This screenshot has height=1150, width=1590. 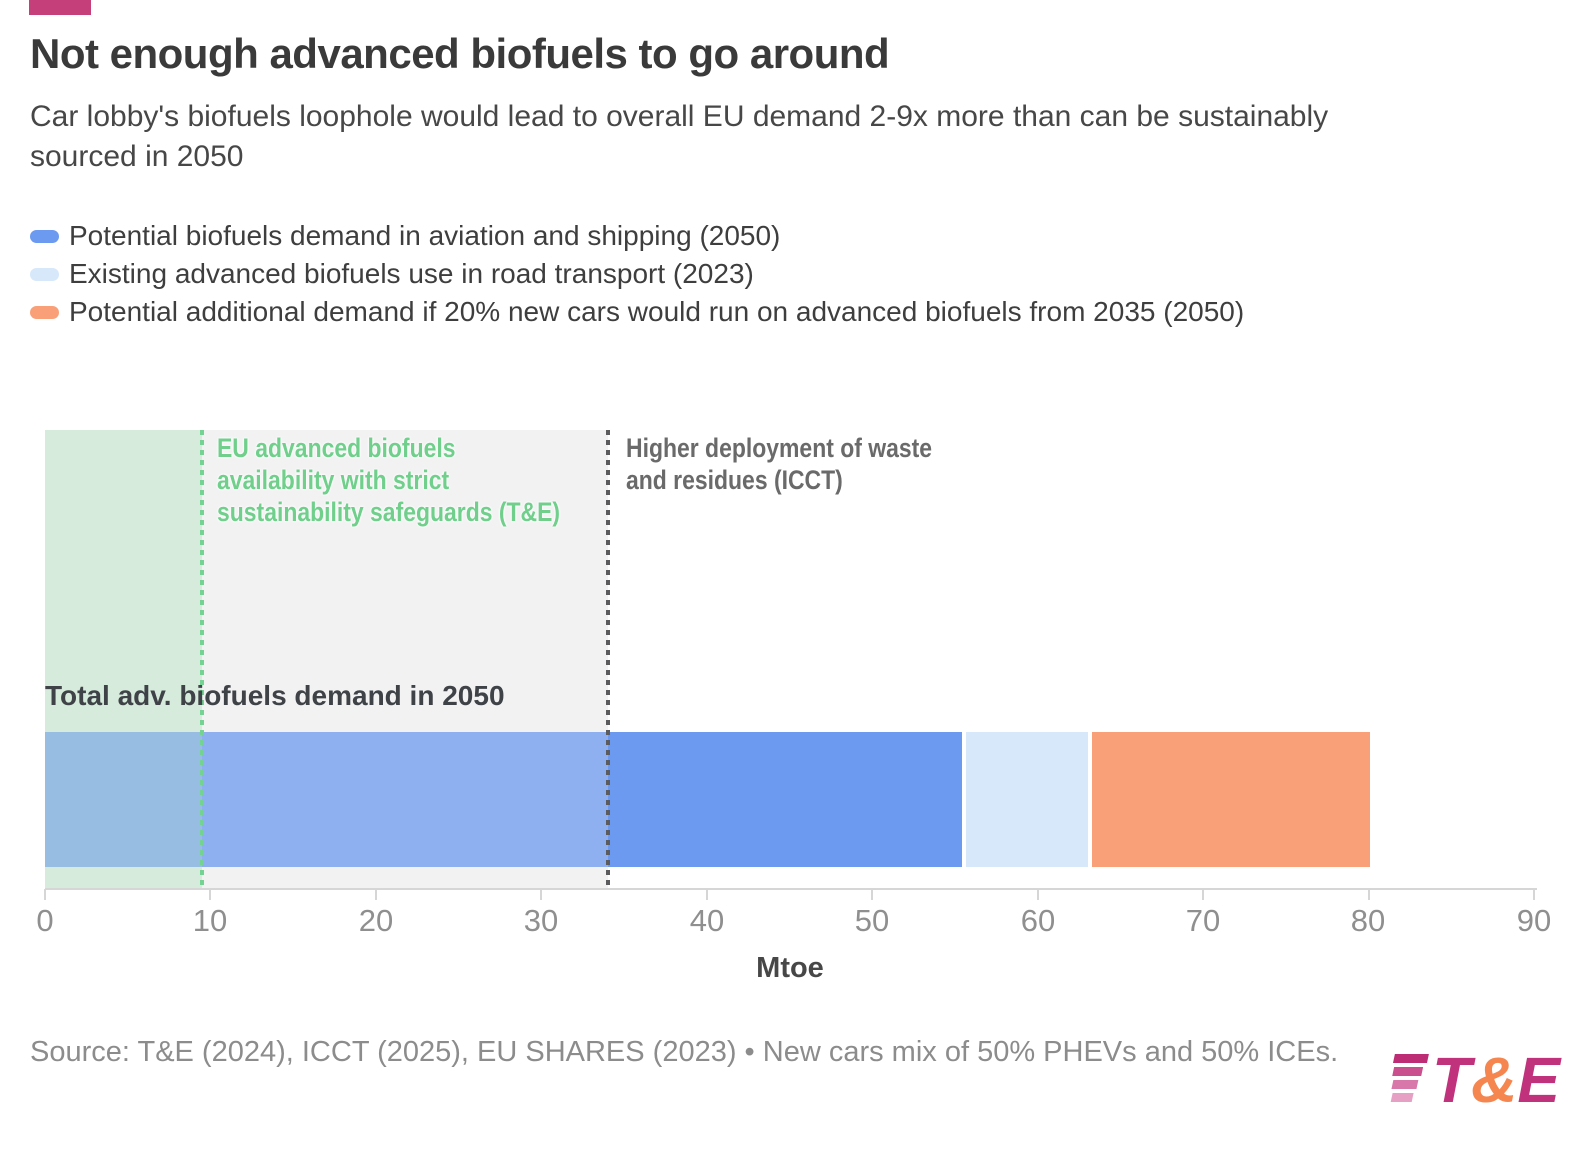 I want to click on x-axis-tick-label: 20, so click(x=376, y=920).